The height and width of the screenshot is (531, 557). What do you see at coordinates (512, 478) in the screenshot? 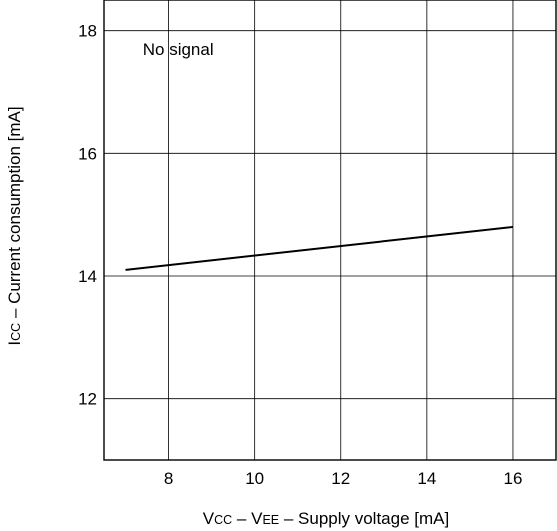
I see `x-tick-label: 16` at bounding box center [512, 478].